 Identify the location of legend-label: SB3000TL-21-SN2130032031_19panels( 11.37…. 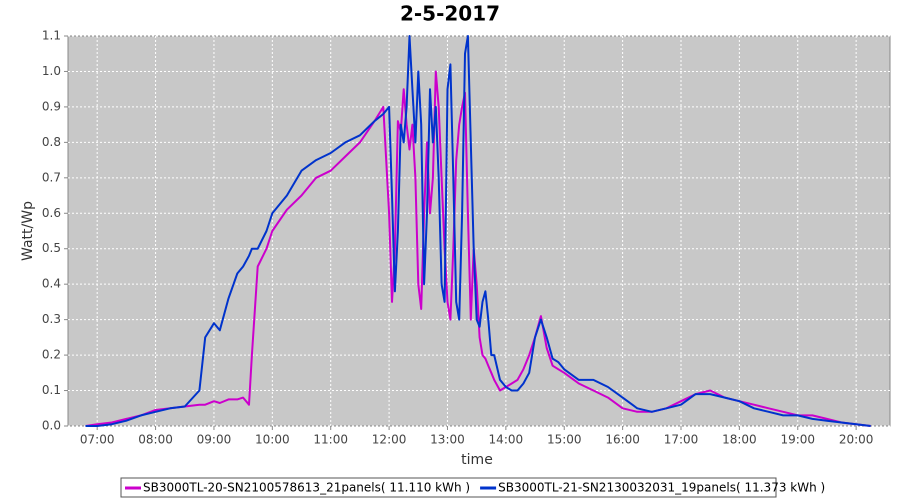
(661, 488).